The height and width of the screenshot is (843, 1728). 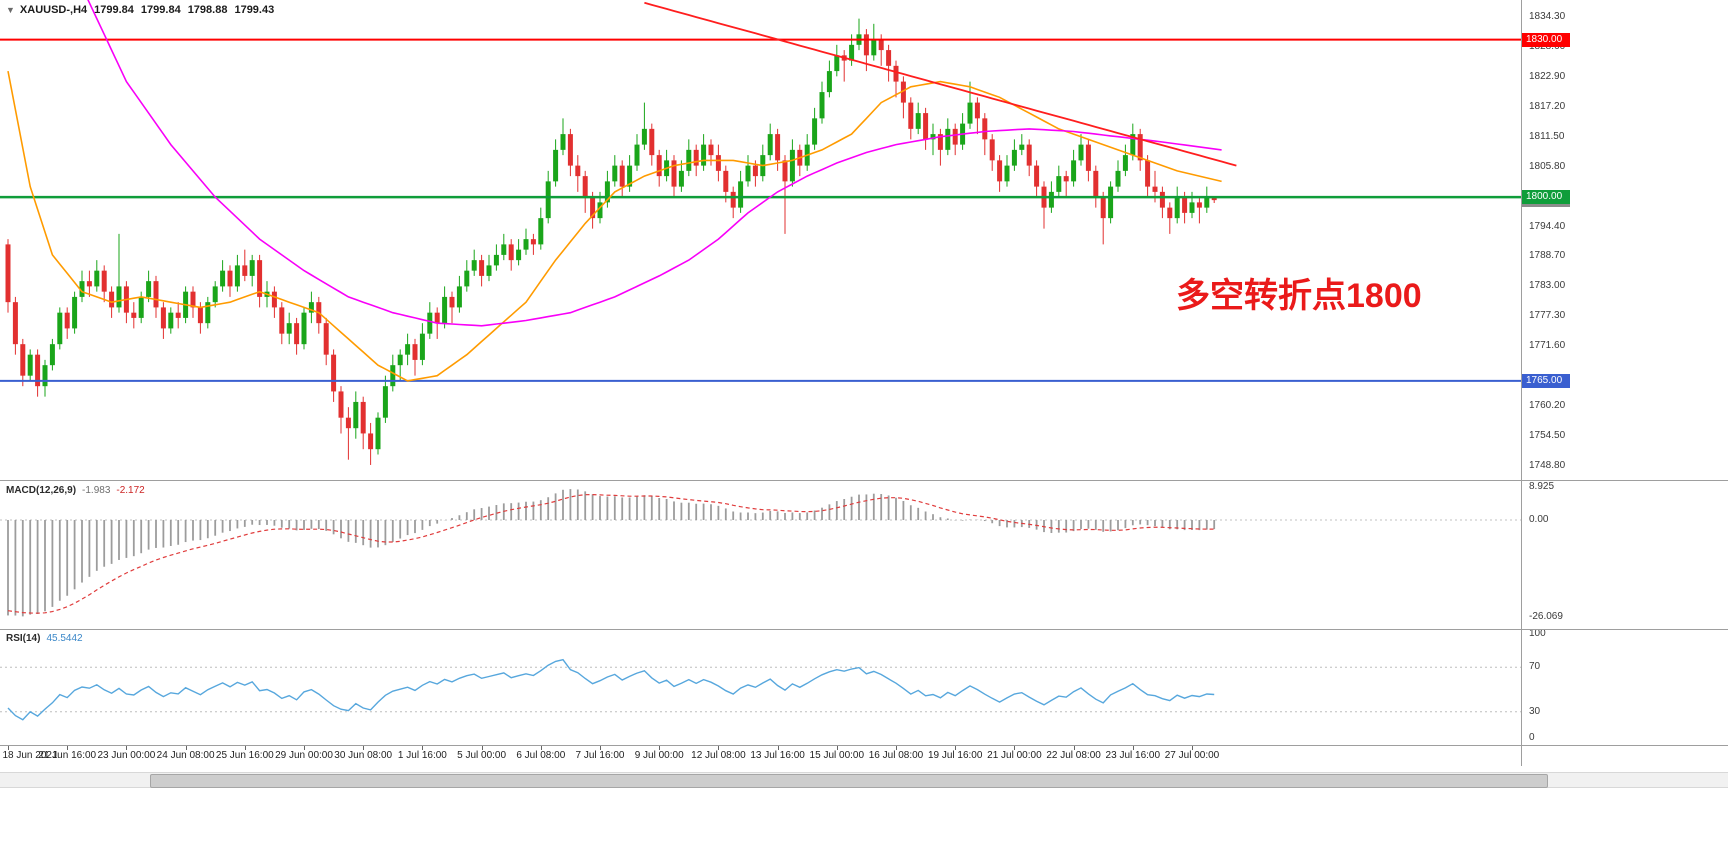 I want to click on trendline-red-line, so click(x=940, y=84).